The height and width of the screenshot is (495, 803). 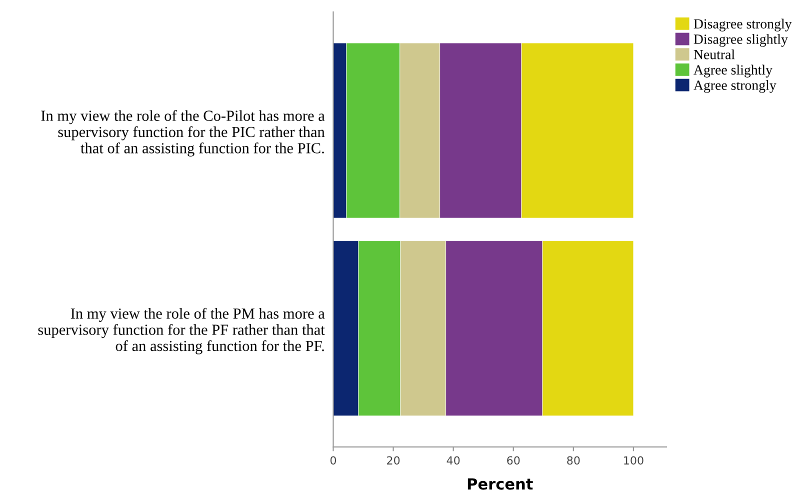 What do you see at coordinates (735, 86) in the screenshot?
I see `legend-label: Agree strongly` at bounding box center [735, 86].